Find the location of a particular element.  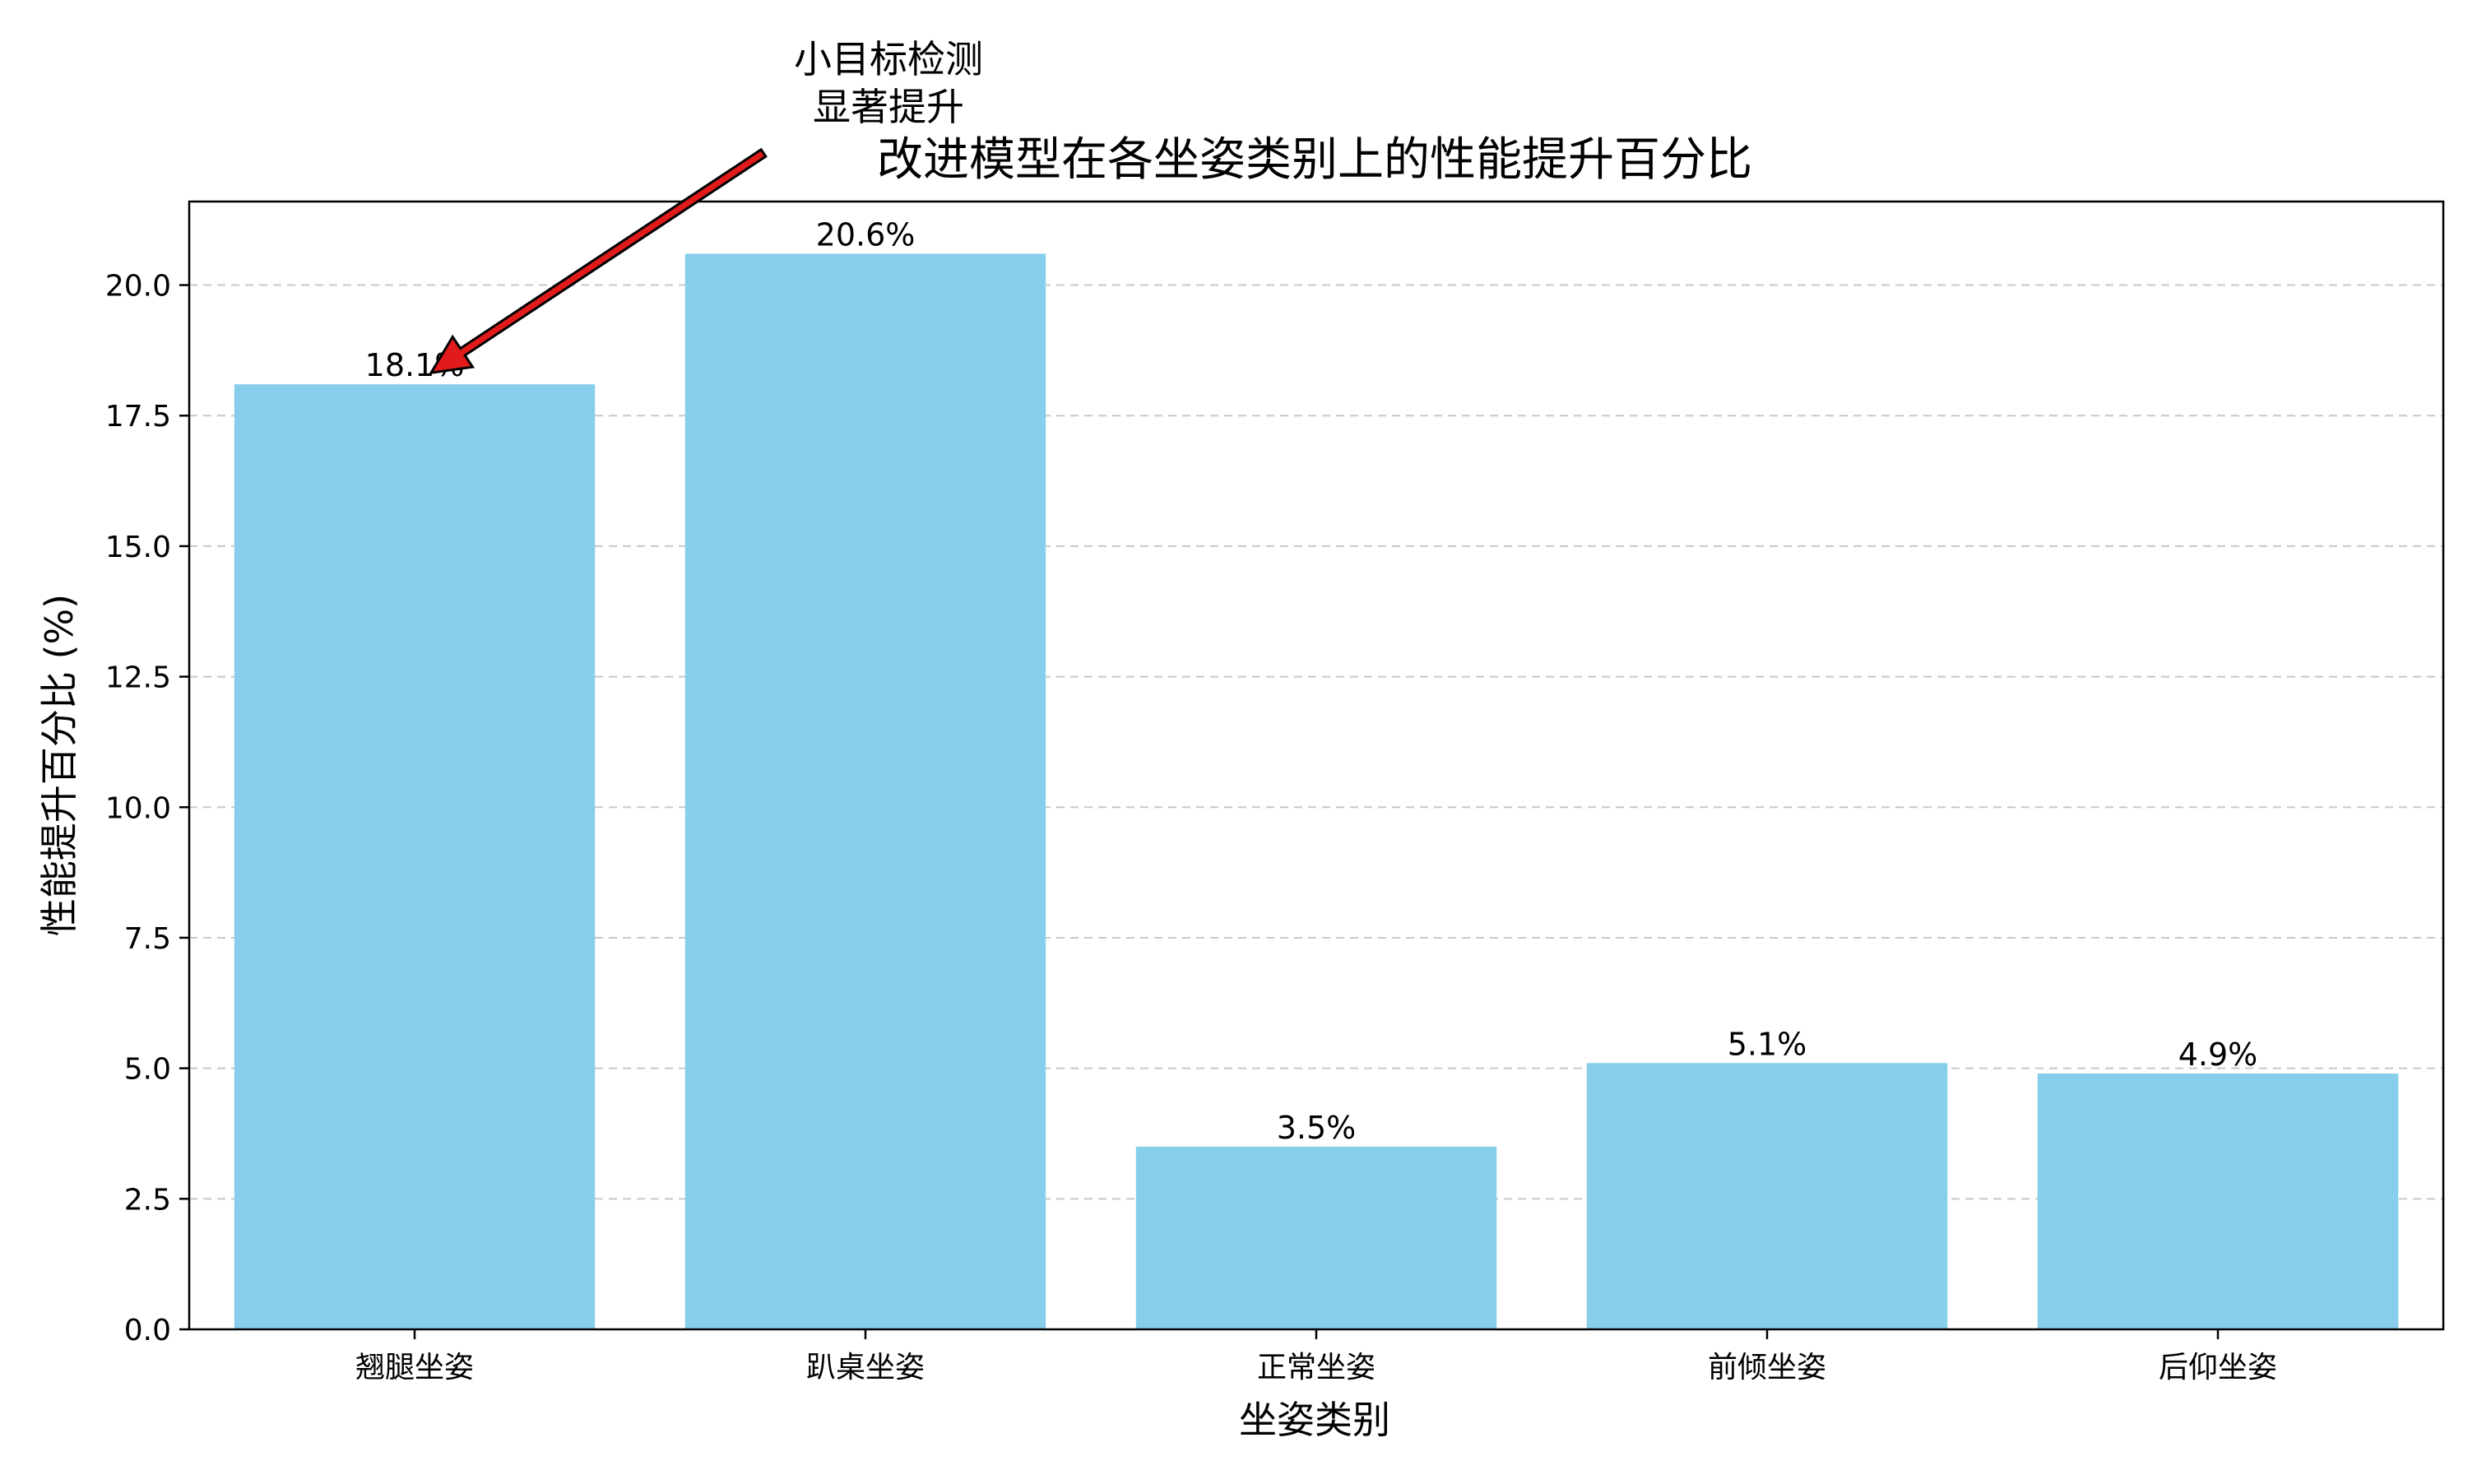

x-tick-label: 正常坐姿 is located at coordinates (1316, 1367).